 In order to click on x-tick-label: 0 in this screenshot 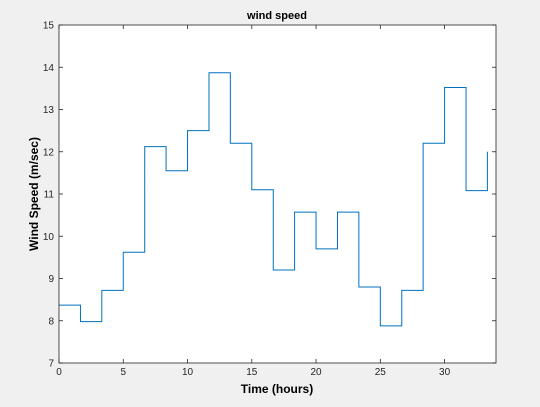, I will do `click(59, 372)`.